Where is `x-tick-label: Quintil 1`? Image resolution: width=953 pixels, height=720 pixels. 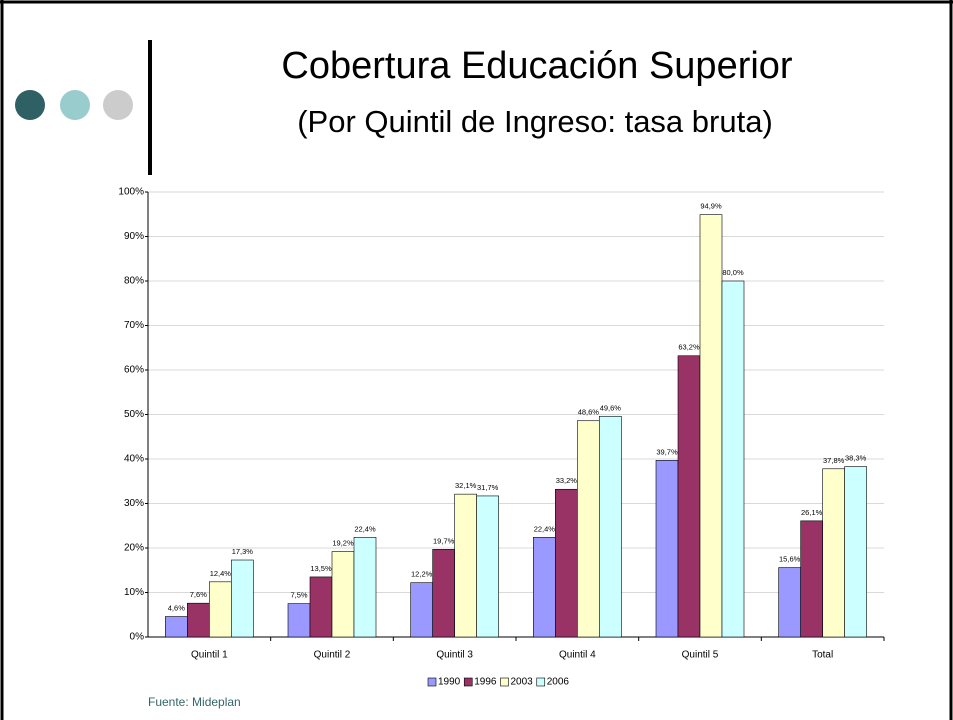 x-tick-label: Quintil 1 is located at coordinates (209, 655).